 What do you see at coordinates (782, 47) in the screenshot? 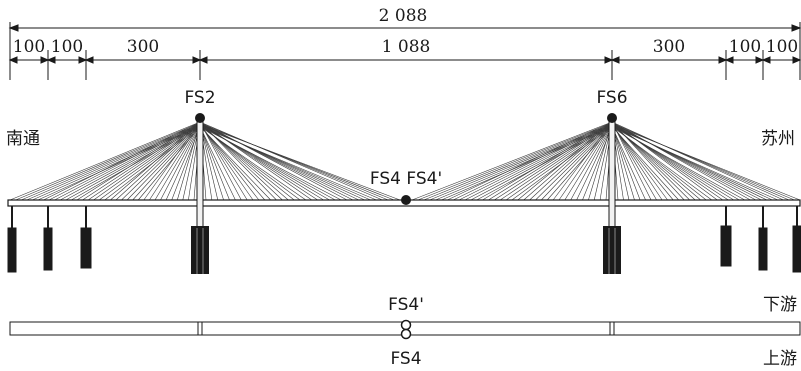
I see `dim-side-right-3: 100` at bounding box center [782, 47].